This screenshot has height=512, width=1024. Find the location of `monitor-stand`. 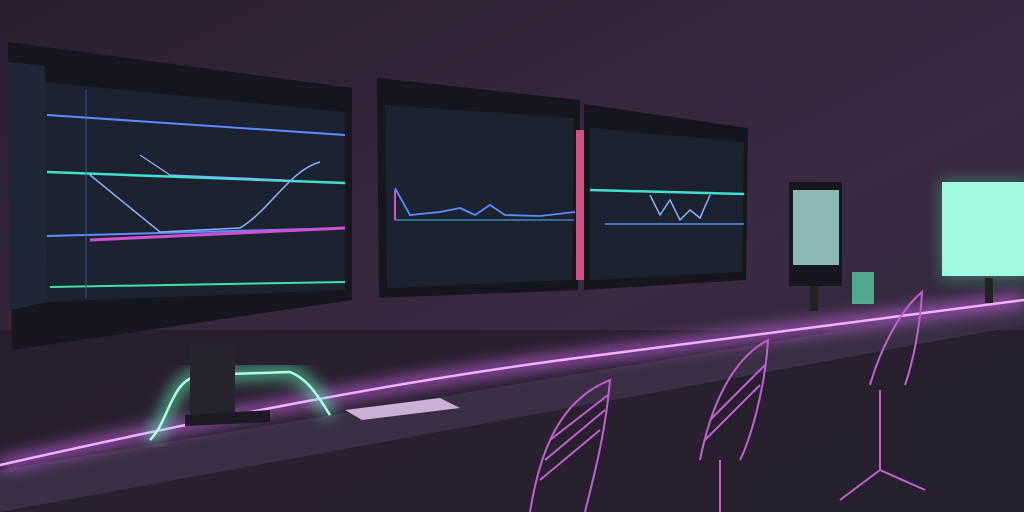

monitor-stand is located at coordinates (212, 380).